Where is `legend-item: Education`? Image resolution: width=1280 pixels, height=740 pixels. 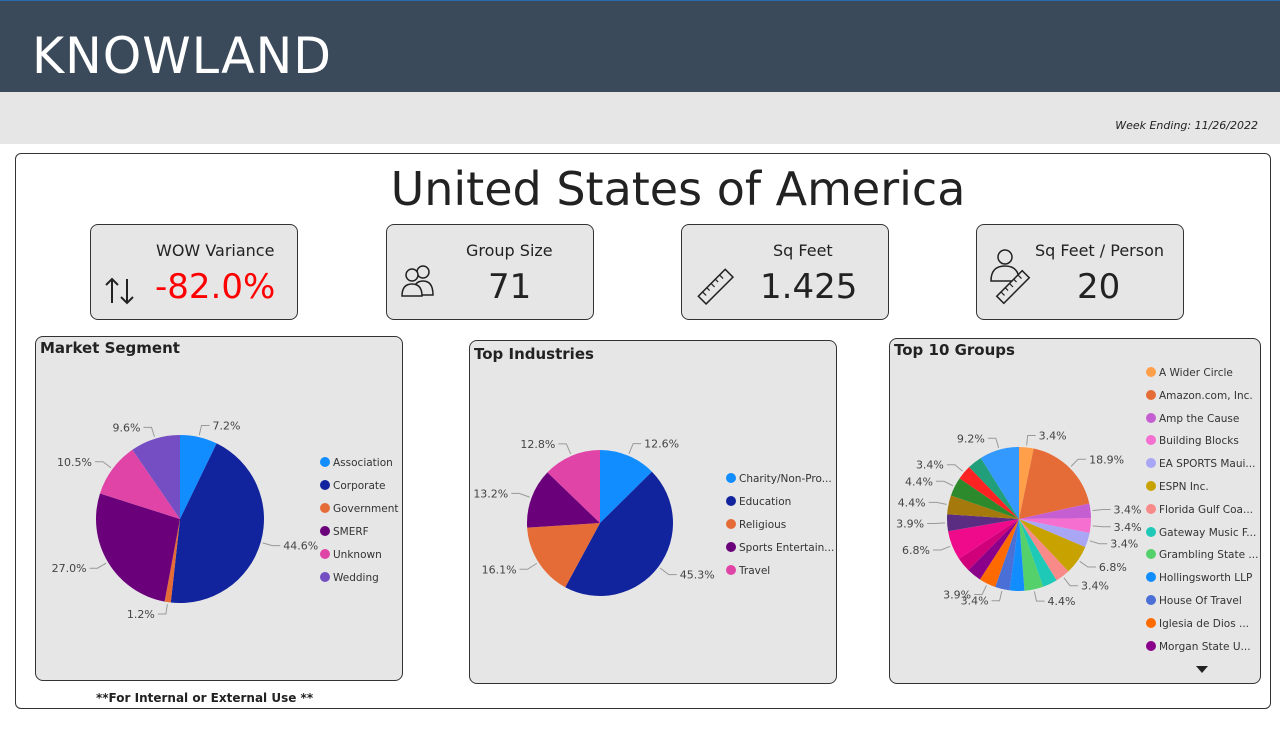 legend-item: Education is located at coordinates (758, 502).